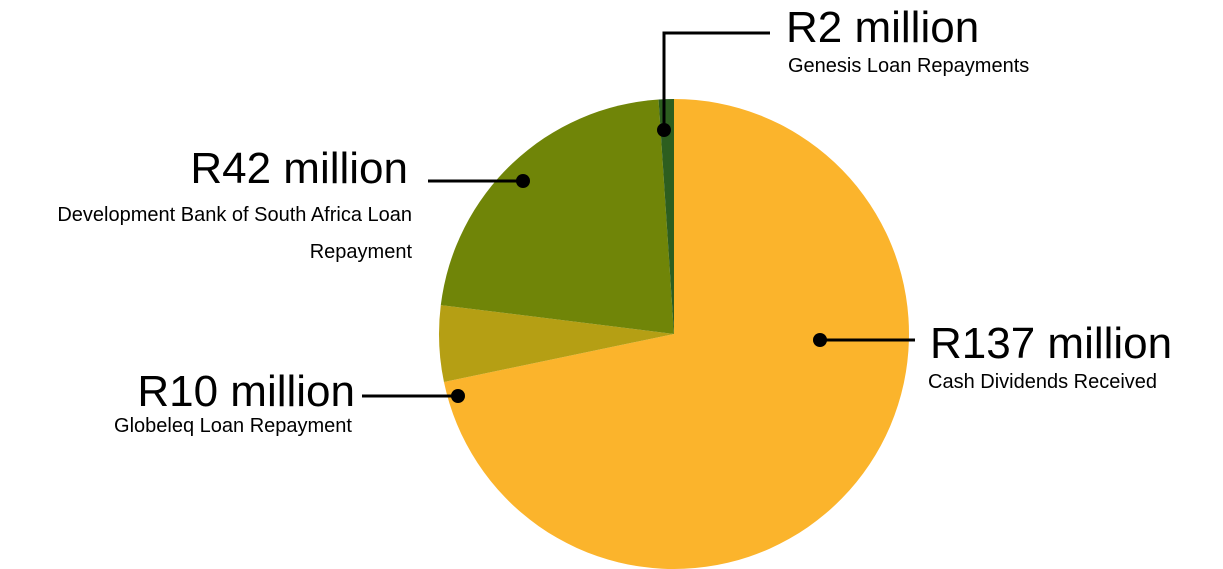 The height and width of the screenshot is (569, 1223). Describe the element at coordinates (299, 168) in the screenshot. I see `value-label: R42 million` at that location.